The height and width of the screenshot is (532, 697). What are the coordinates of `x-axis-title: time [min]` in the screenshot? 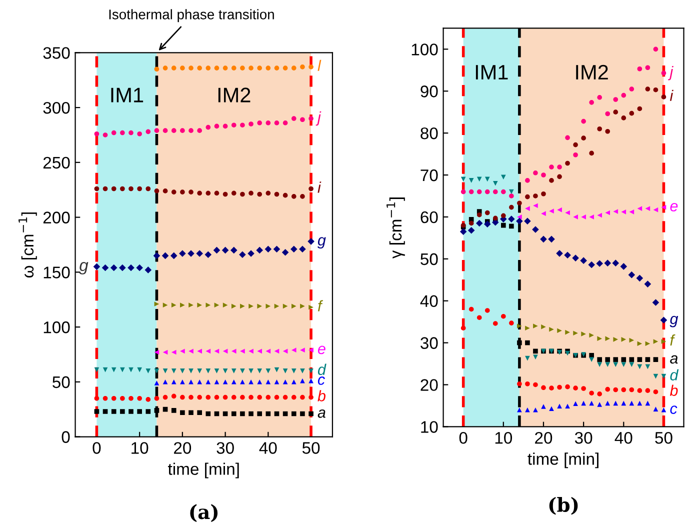 It's located at (203, 470).